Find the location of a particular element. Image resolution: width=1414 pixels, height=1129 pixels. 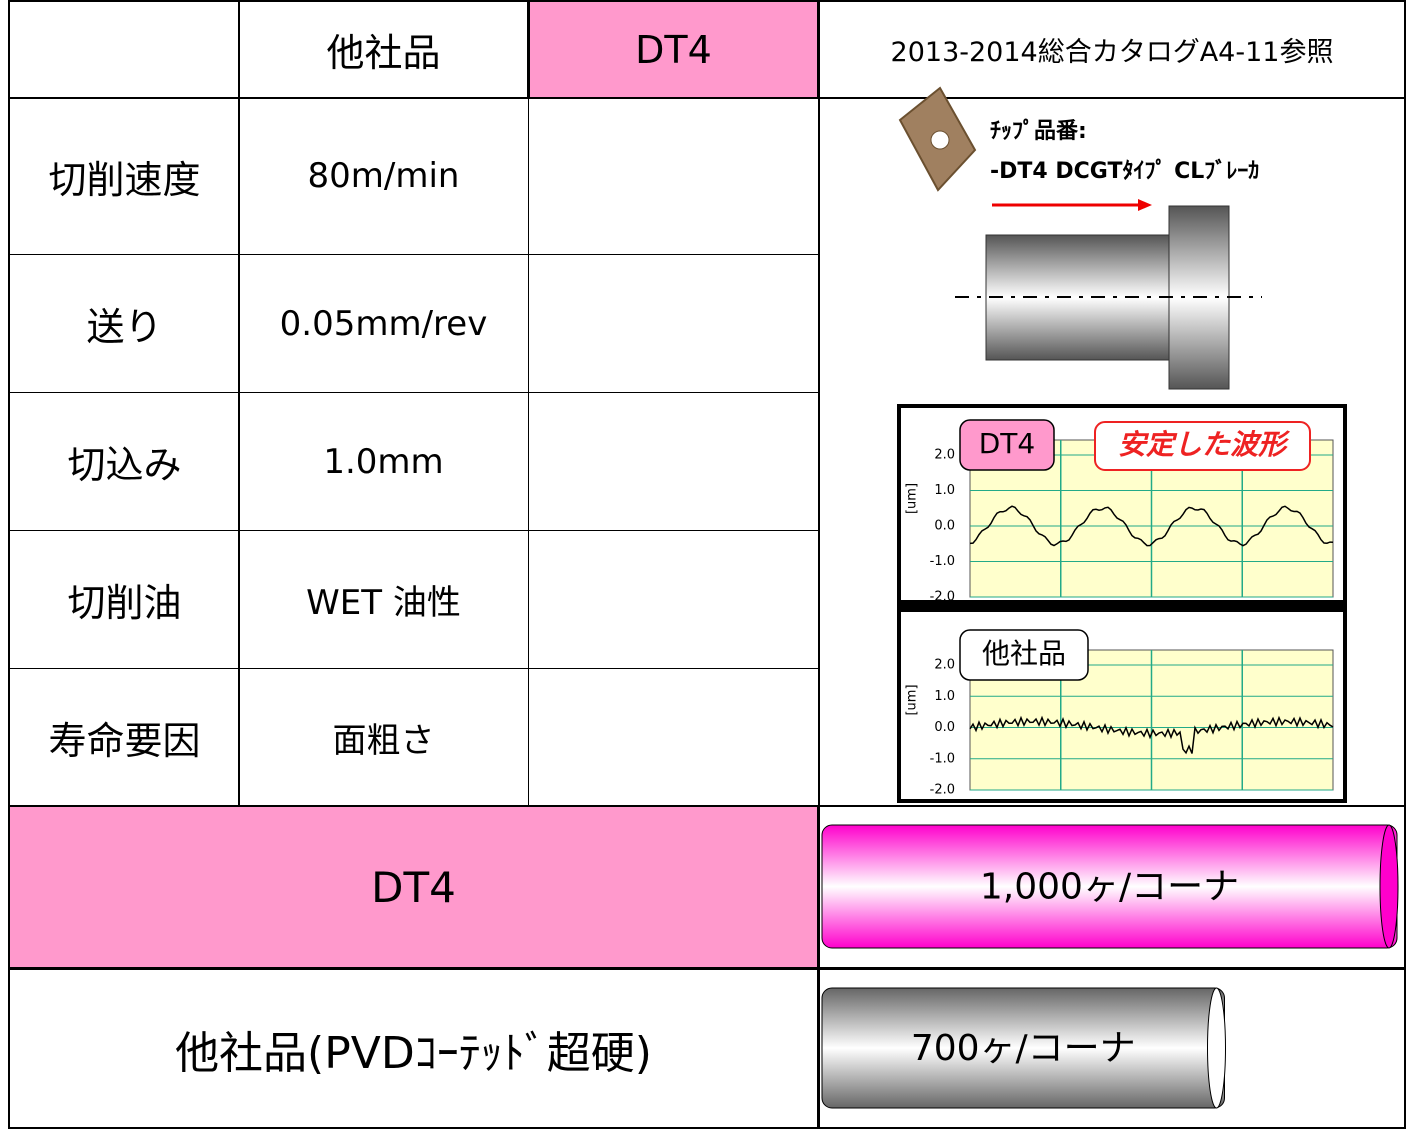

row-value: 80m/min is located at coordinates (383, 176).